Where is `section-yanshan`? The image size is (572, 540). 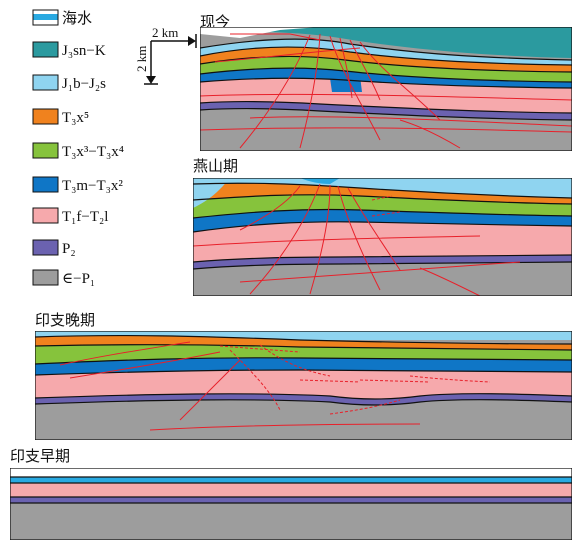 section-yanshan is located at coordinates (382, 237).